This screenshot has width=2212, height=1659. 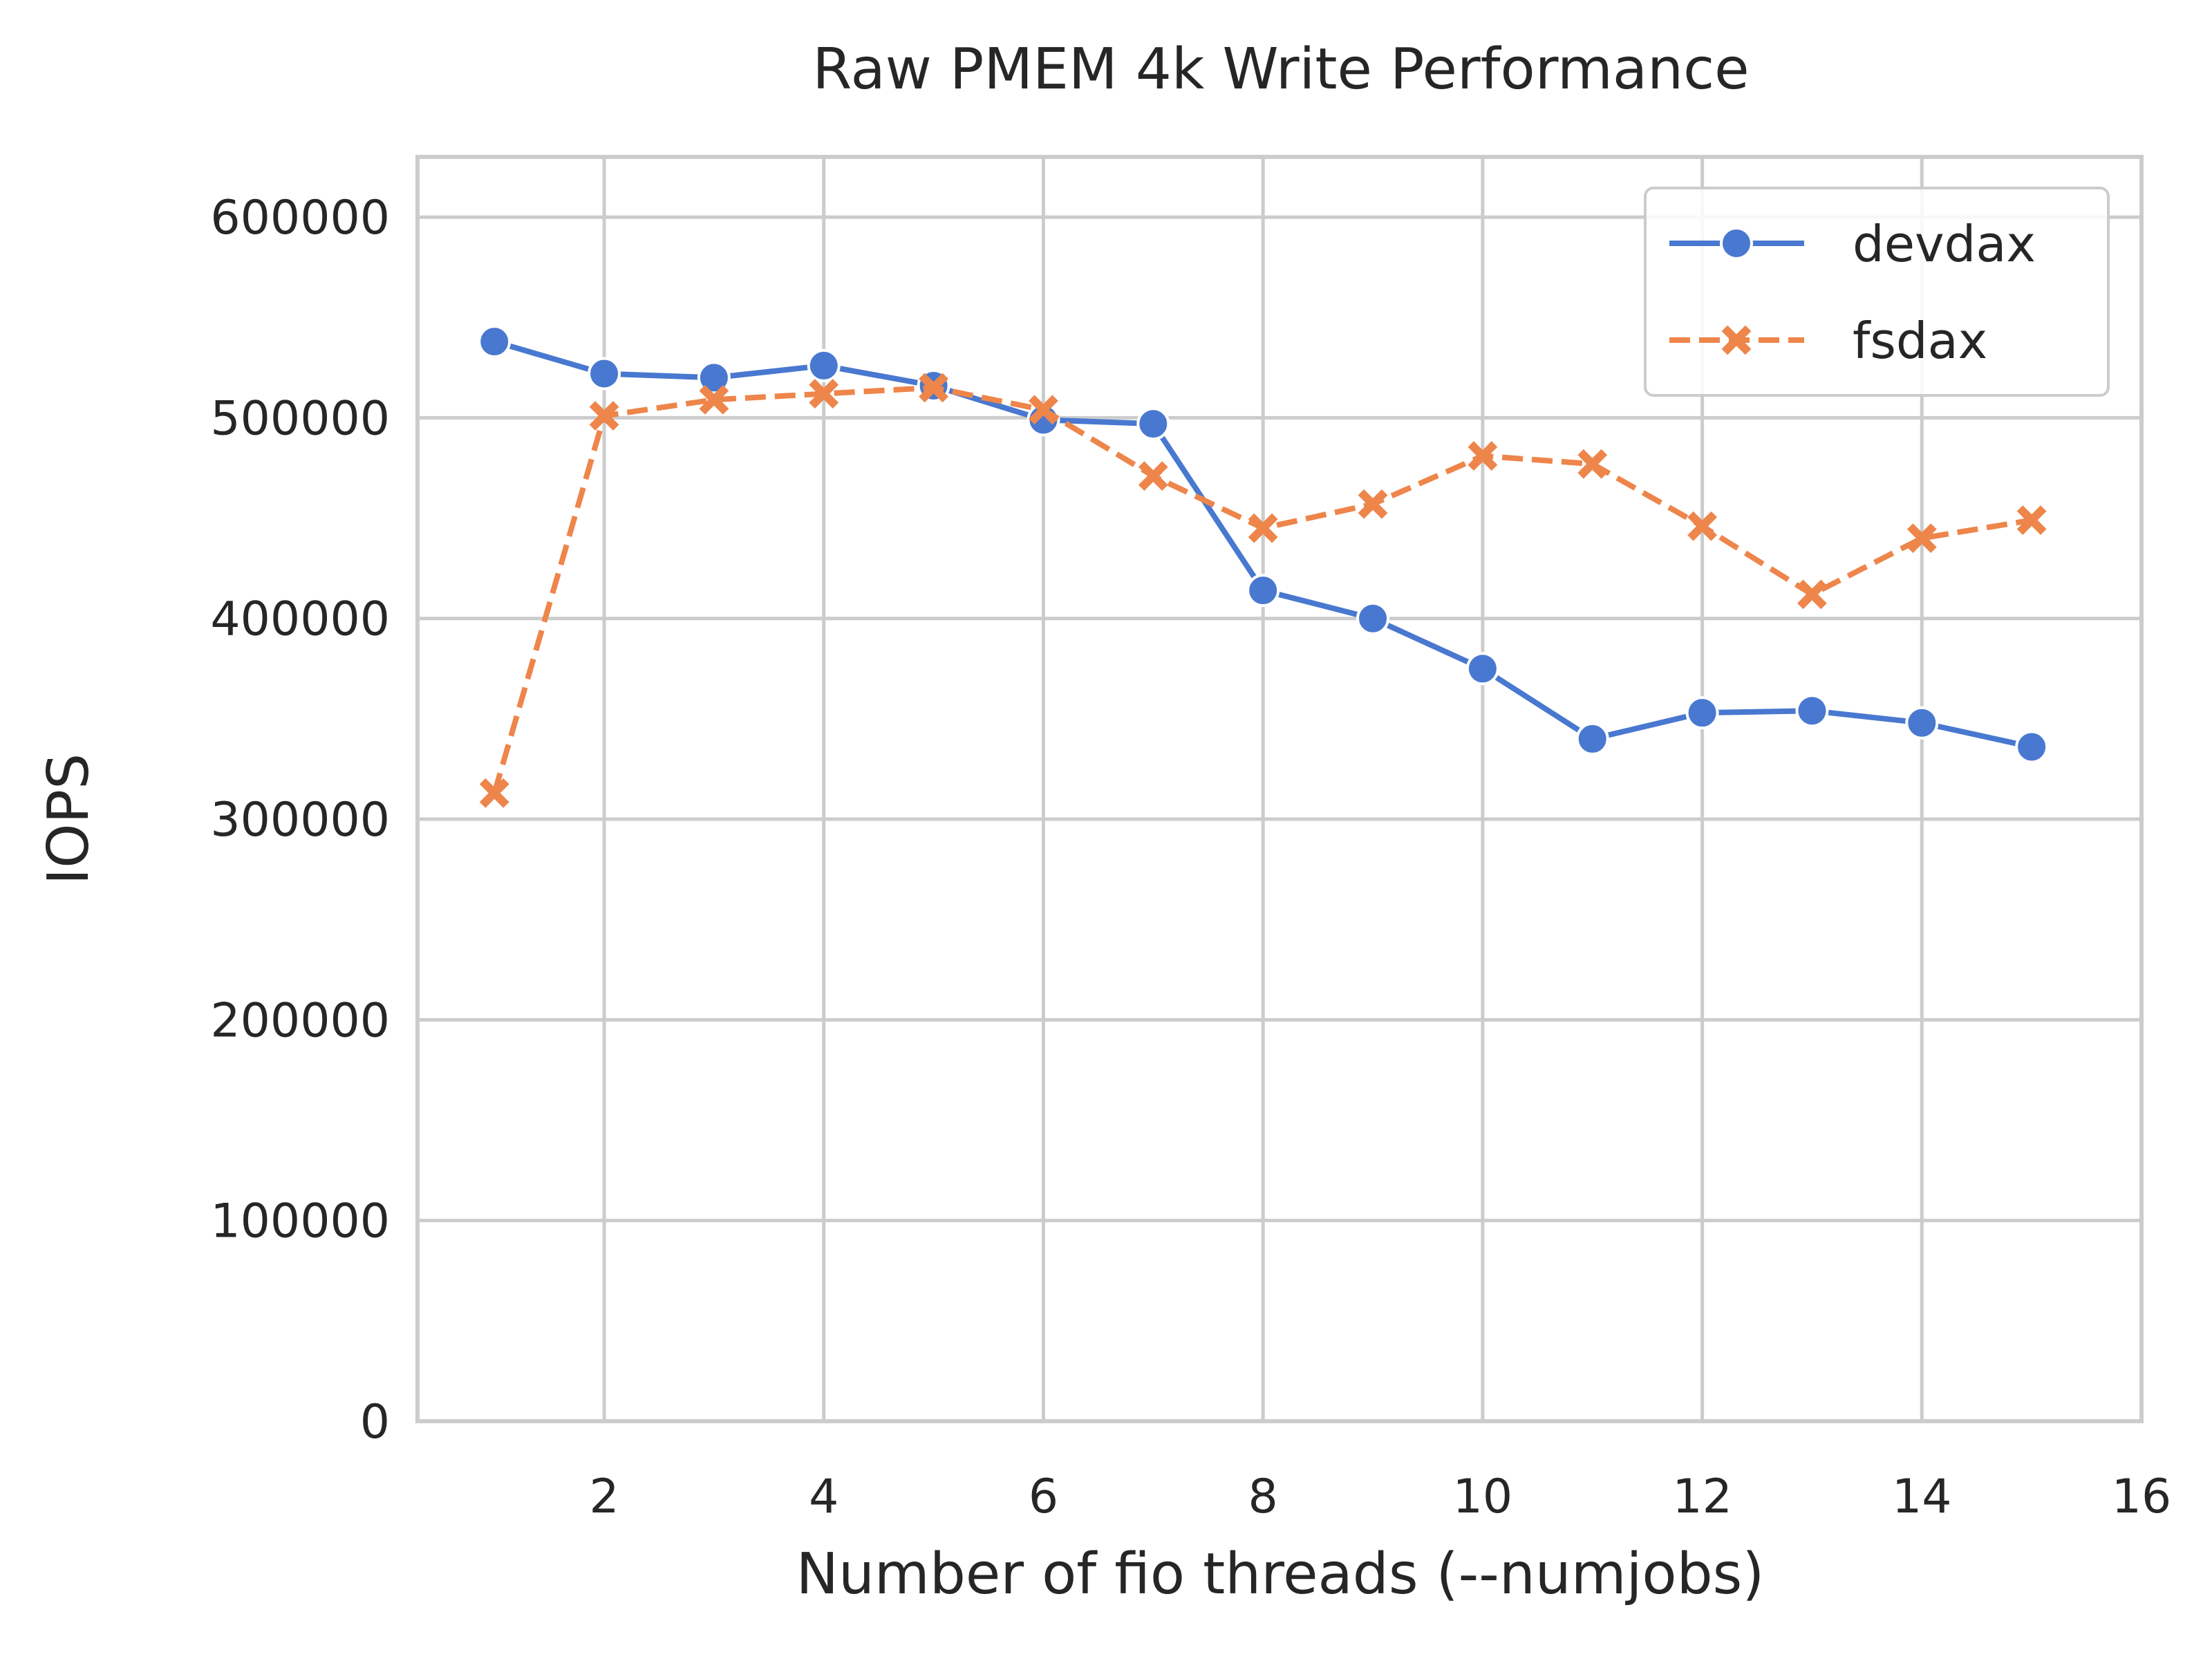 I want to click on x-tick-label: 12, so click(x=1702, y=1497).